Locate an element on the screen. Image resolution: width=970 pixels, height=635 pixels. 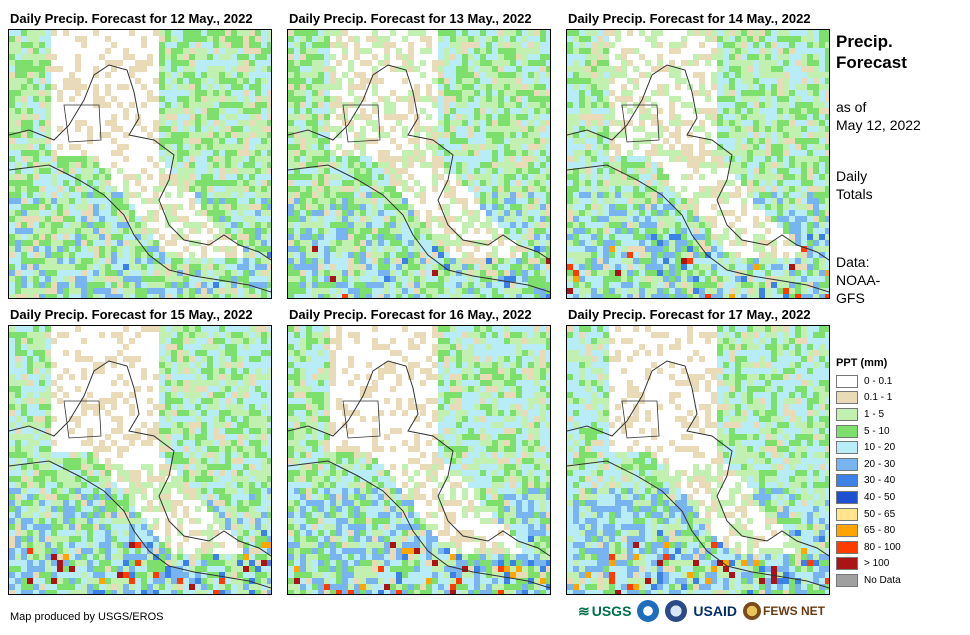
daily-totals-line1: Daily is located at coordinates (852, 176).